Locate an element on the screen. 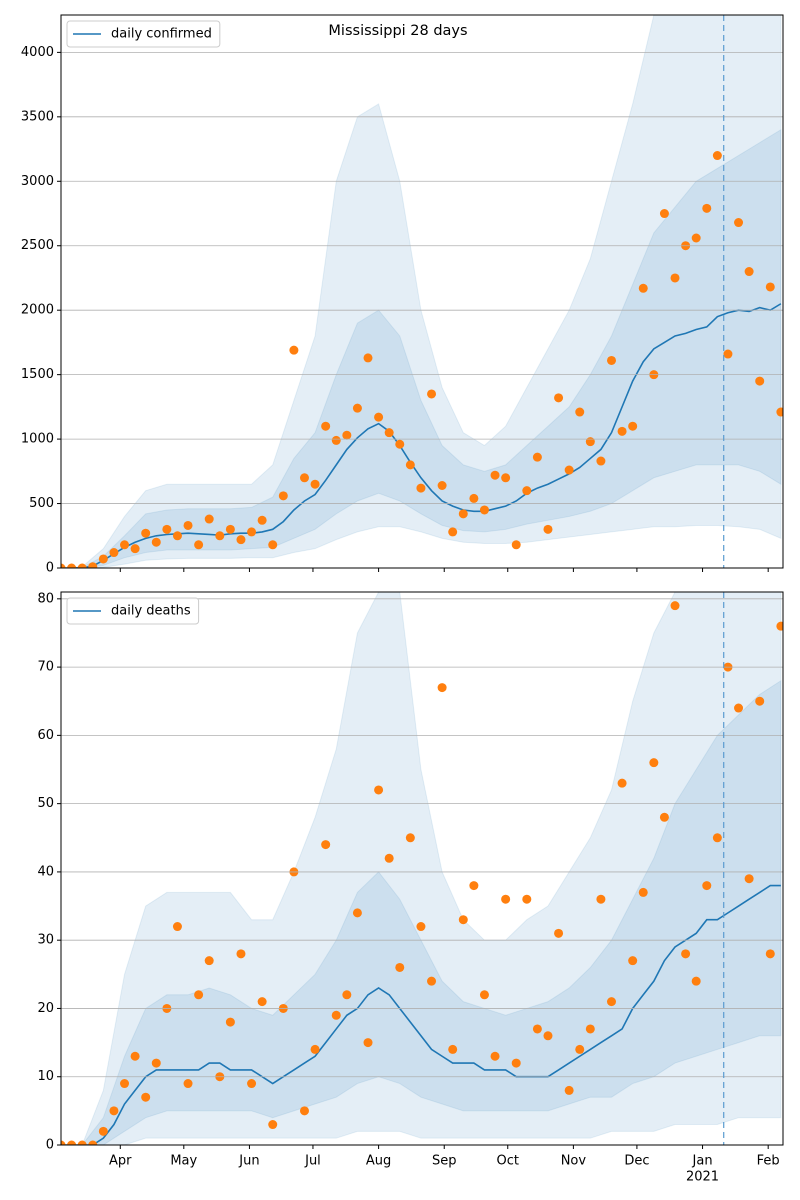 This screenshot has height=1200, width=800. x-tick-label: Dec is located at coordinates (636, 1161).